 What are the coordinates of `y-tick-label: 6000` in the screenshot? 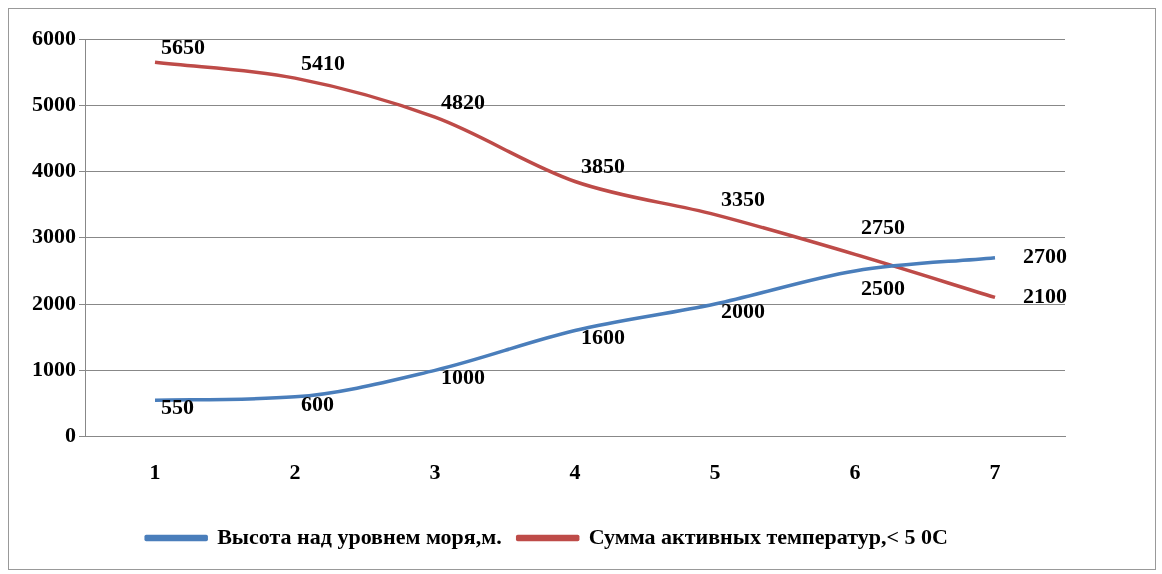 It's located at (54, 37).